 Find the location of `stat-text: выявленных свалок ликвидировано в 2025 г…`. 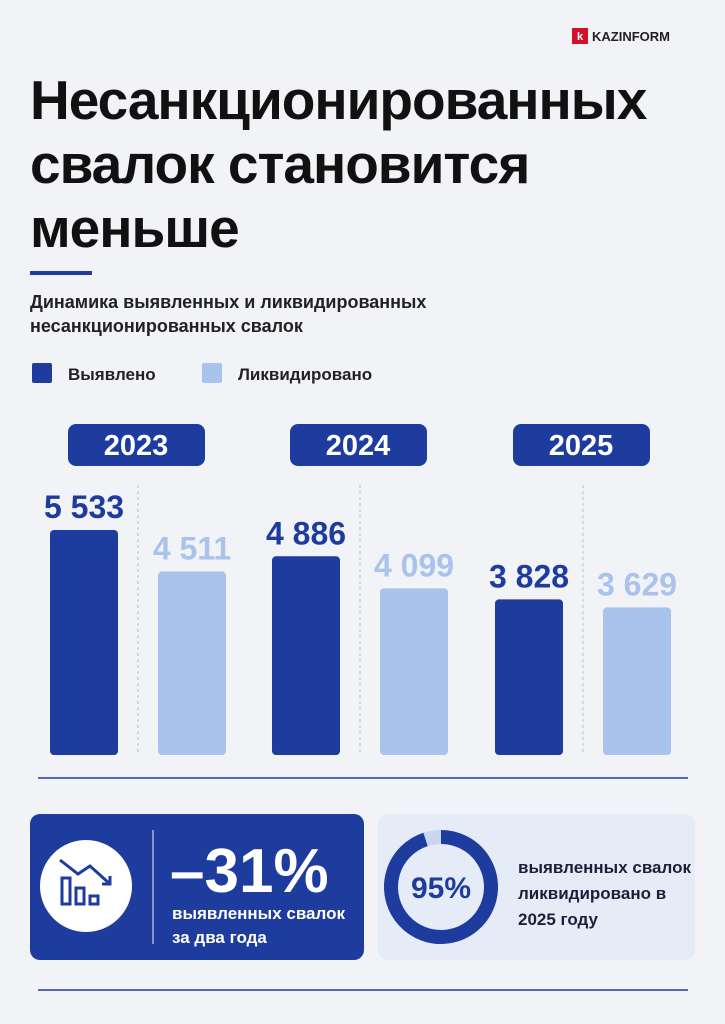

stat-text: выявленных свалок ликвидировано в 2025 г… is located at coordinates (604, 893).